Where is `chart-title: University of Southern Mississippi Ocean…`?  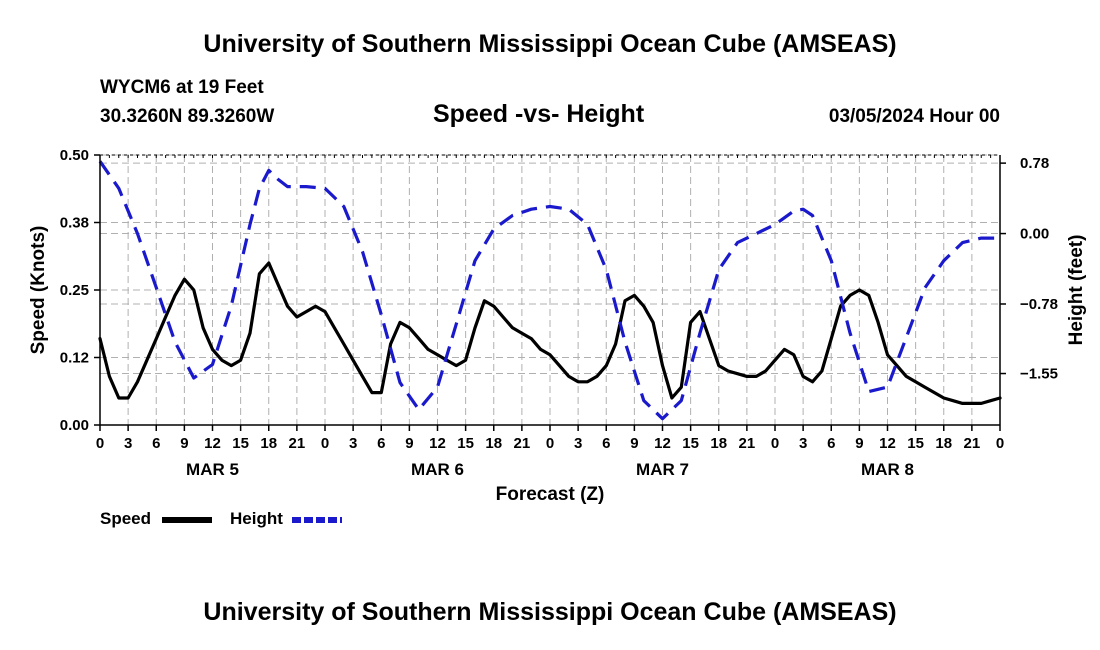 chart-title: University of Southern Mississippi Ocean… is located at coordinates (550, 44).